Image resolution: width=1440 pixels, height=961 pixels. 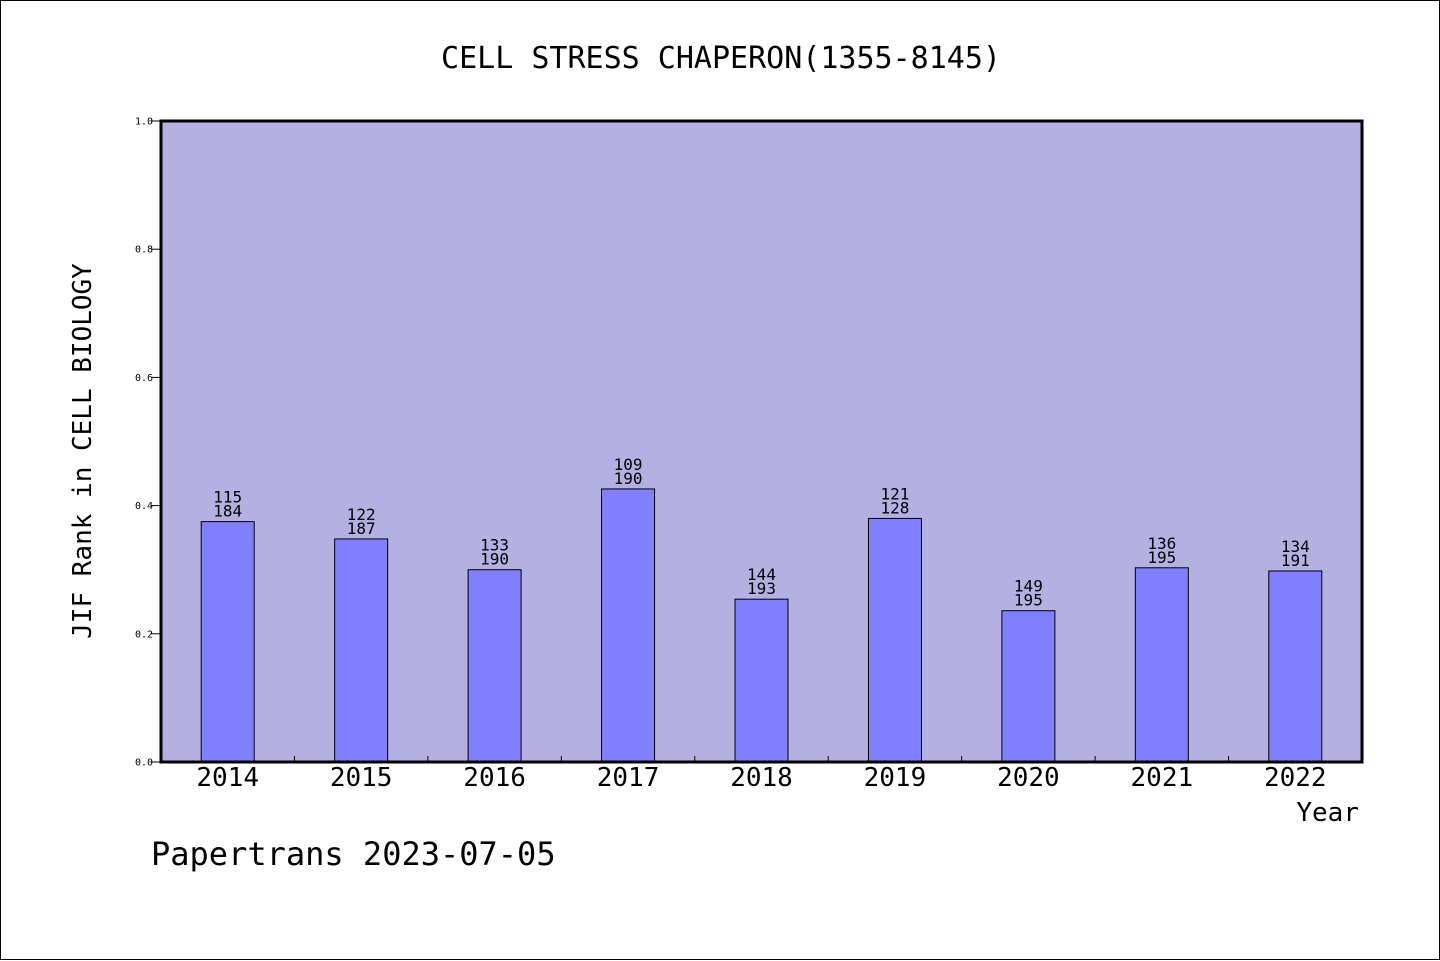 I want to click on bar-label-rank-2019: 121, so click(x=894, y=493).